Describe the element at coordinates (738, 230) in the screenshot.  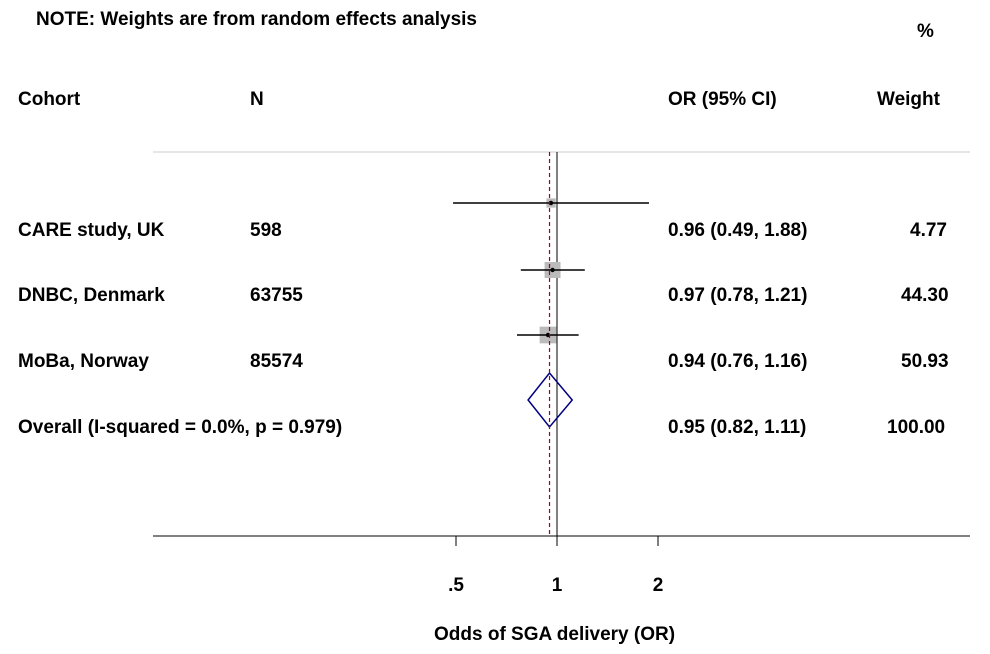
I see `row-or-ci: 0.96 (0.49, 1.88)` at that location.